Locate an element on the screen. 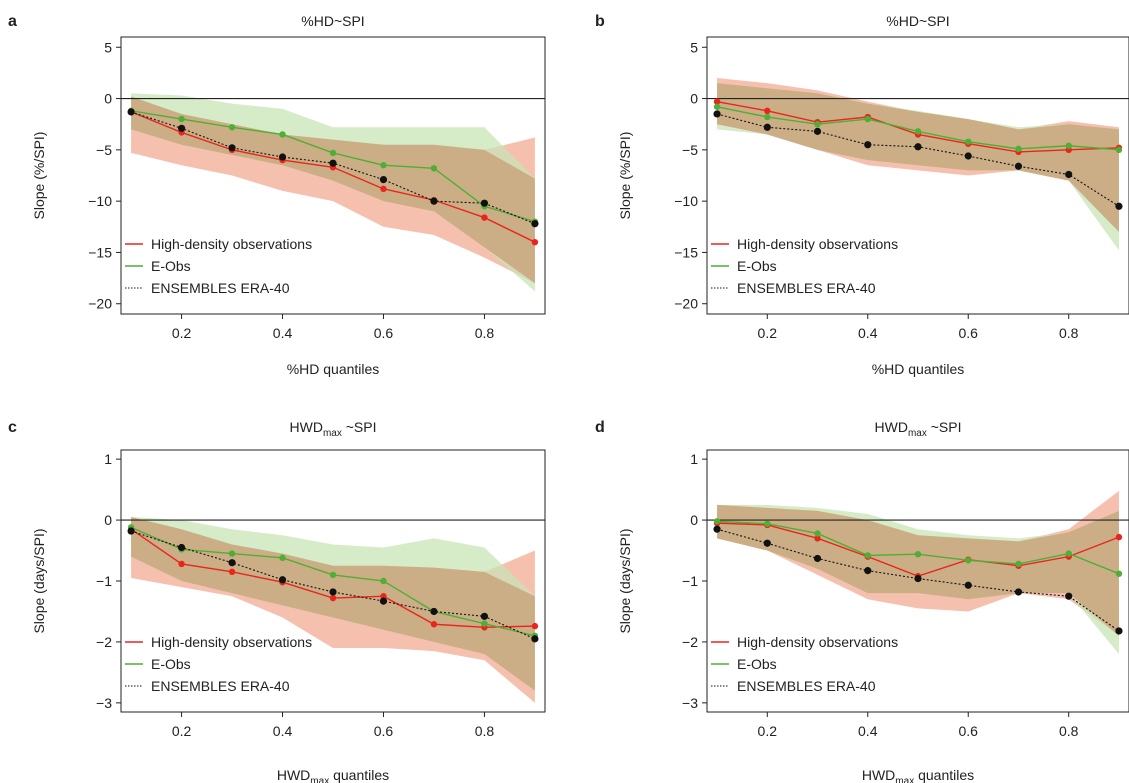  y-tick-label: −2 is located at coordinates (690, 642).